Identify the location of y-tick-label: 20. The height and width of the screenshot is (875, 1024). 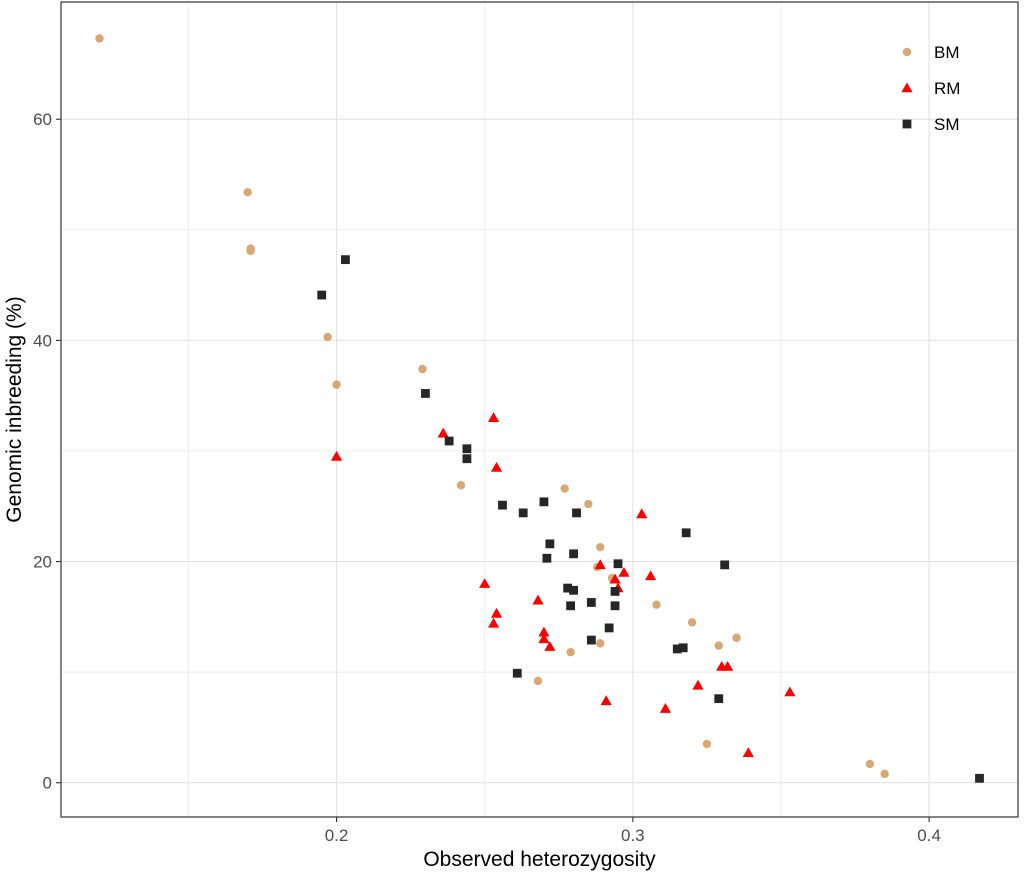
(42, 562).